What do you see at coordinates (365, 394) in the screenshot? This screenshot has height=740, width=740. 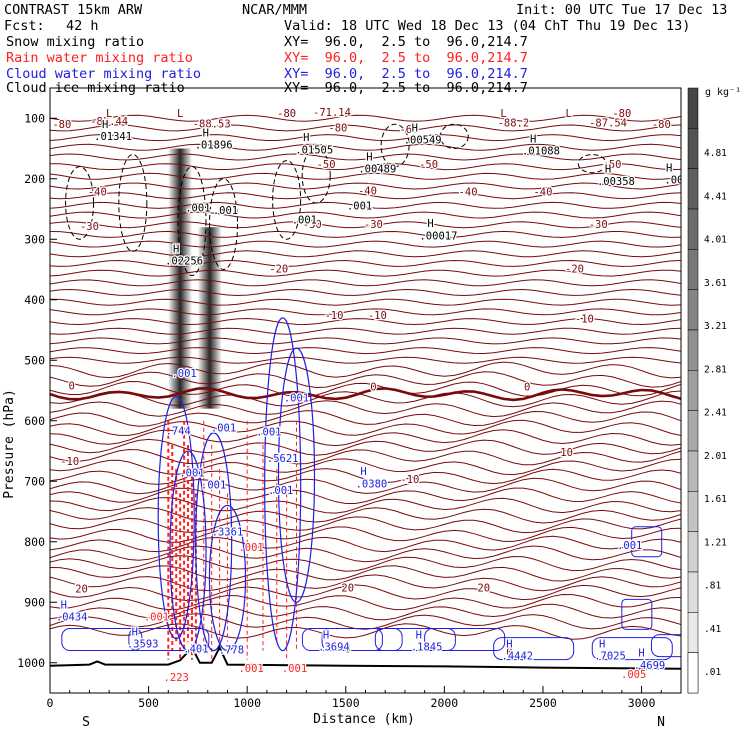 I see `zero-isotherm` at bounding box center [365, 394].